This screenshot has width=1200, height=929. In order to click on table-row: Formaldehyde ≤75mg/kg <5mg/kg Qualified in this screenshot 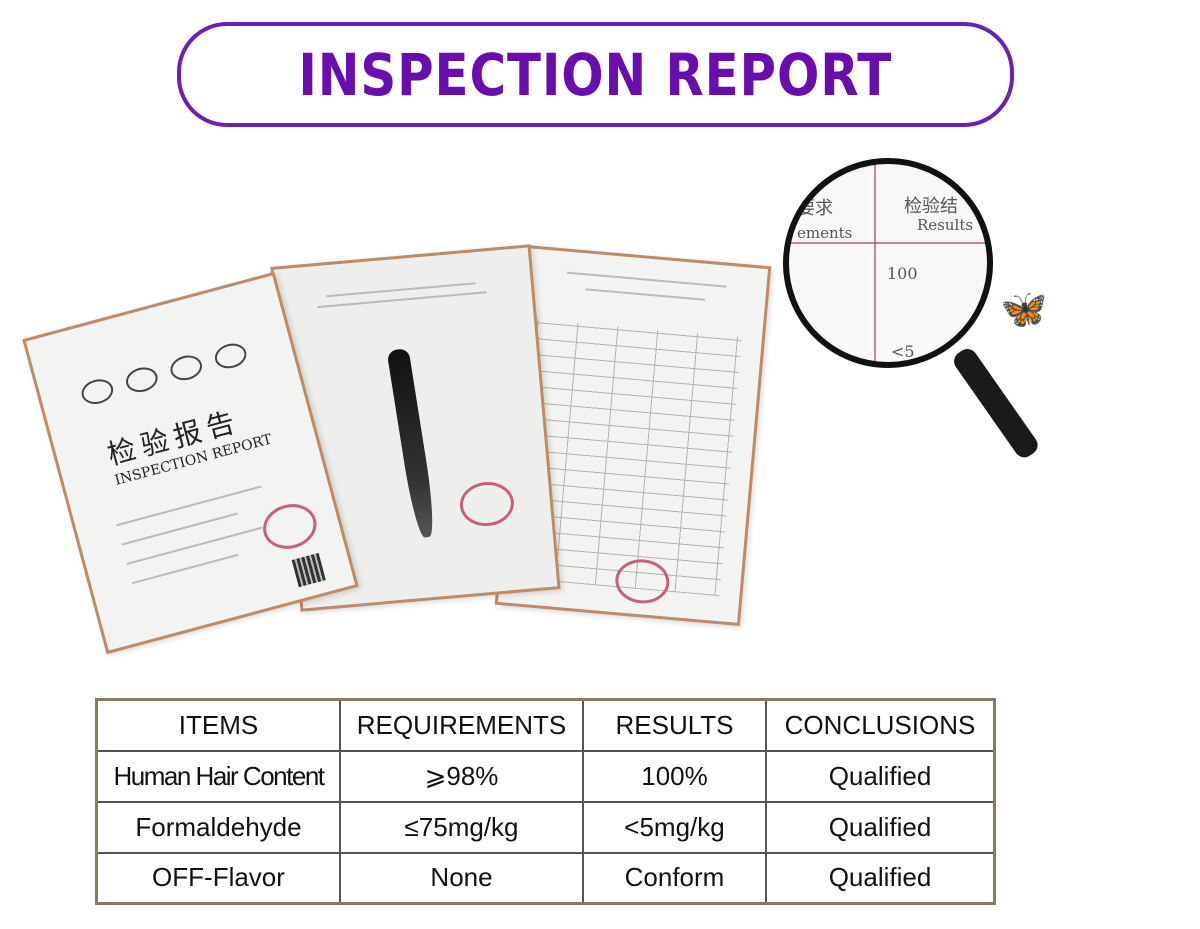, I will do `click(545, 827)`.